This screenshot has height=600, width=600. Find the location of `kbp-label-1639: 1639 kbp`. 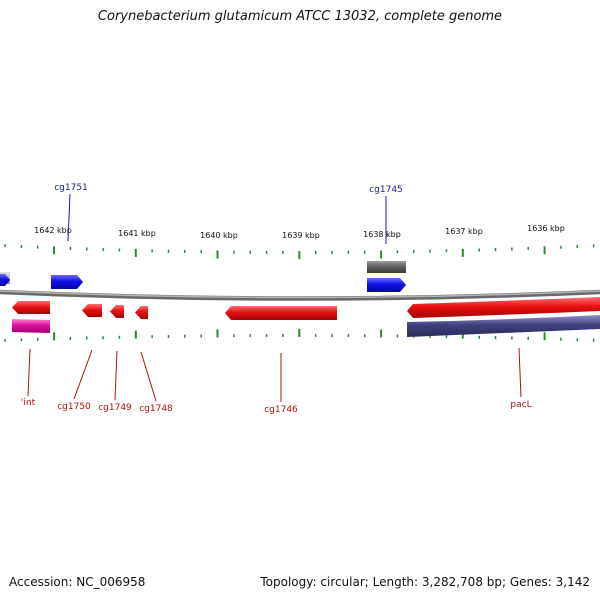

kbp-label-1639: 1639 kbp is located at coordinates (301, 235).